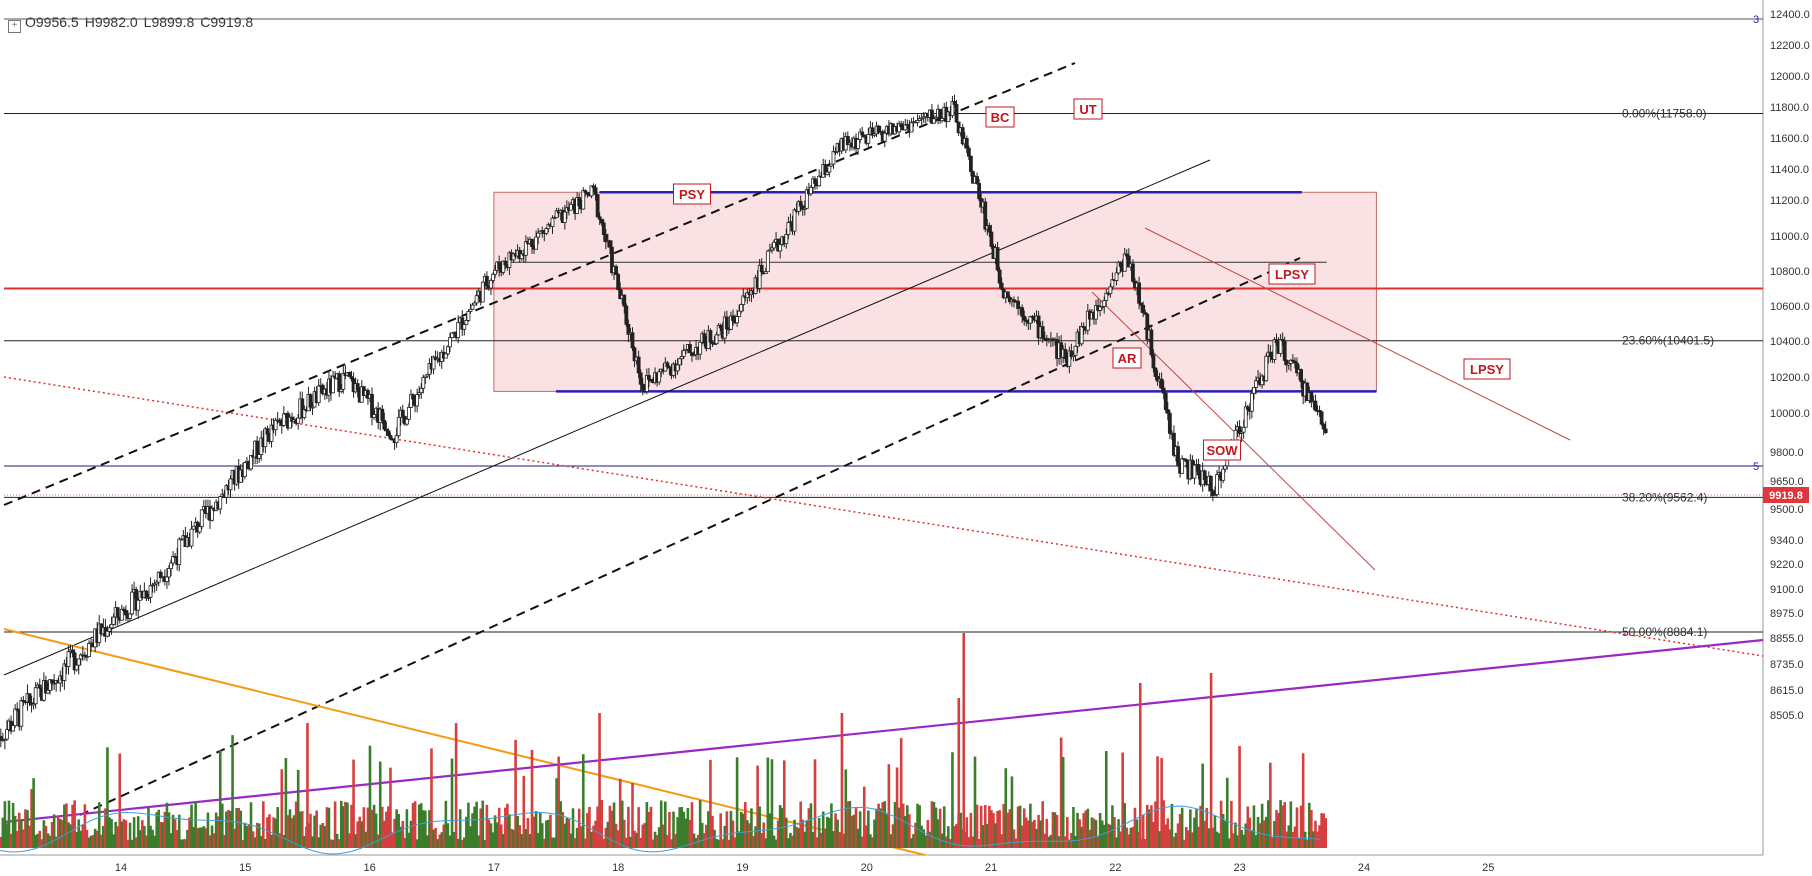 This screenshot has height=876, width=1812. I want to click on wedge-upper-line, so click(1357, 334).